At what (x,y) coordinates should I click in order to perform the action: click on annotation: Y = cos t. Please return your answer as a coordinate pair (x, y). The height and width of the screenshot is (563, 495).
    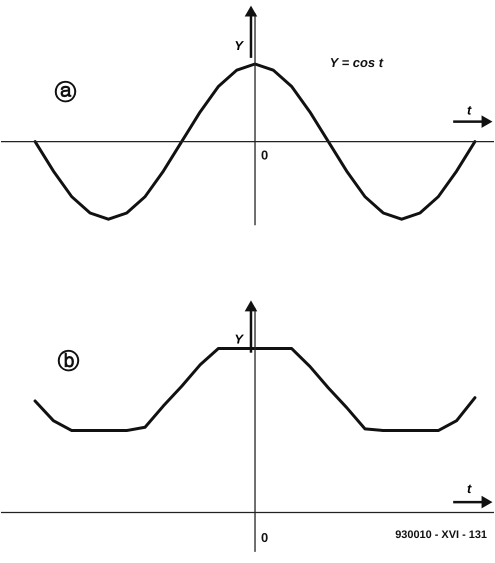
    Looking at the image, I should click on (357, 62).